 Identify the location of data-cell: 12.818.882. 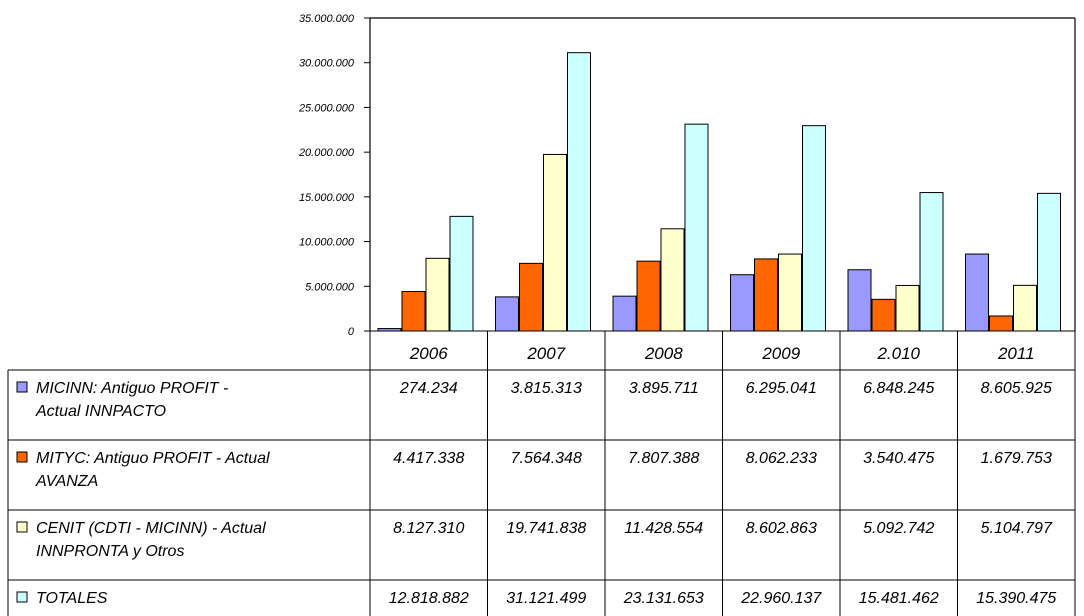
(429, 598).